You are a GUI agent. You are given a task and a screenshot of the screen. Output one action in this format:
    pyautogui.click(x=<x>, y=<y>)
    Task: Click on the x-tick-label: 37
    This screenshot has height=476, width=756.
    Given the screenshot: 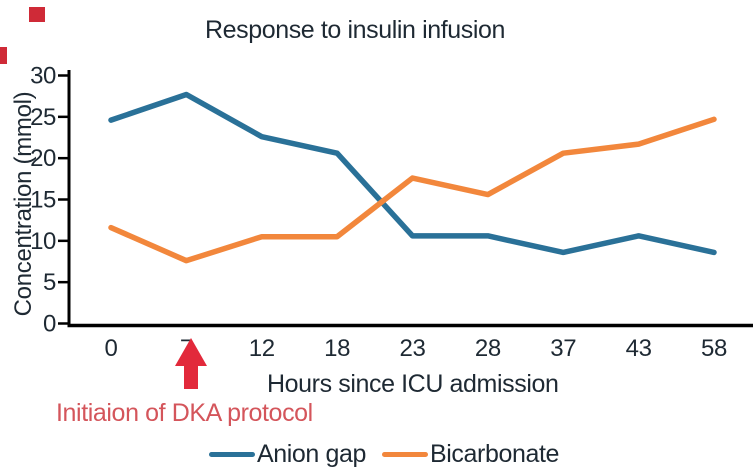 What is the action you would take?
    pyautogui.click(x=563, y=348)
    